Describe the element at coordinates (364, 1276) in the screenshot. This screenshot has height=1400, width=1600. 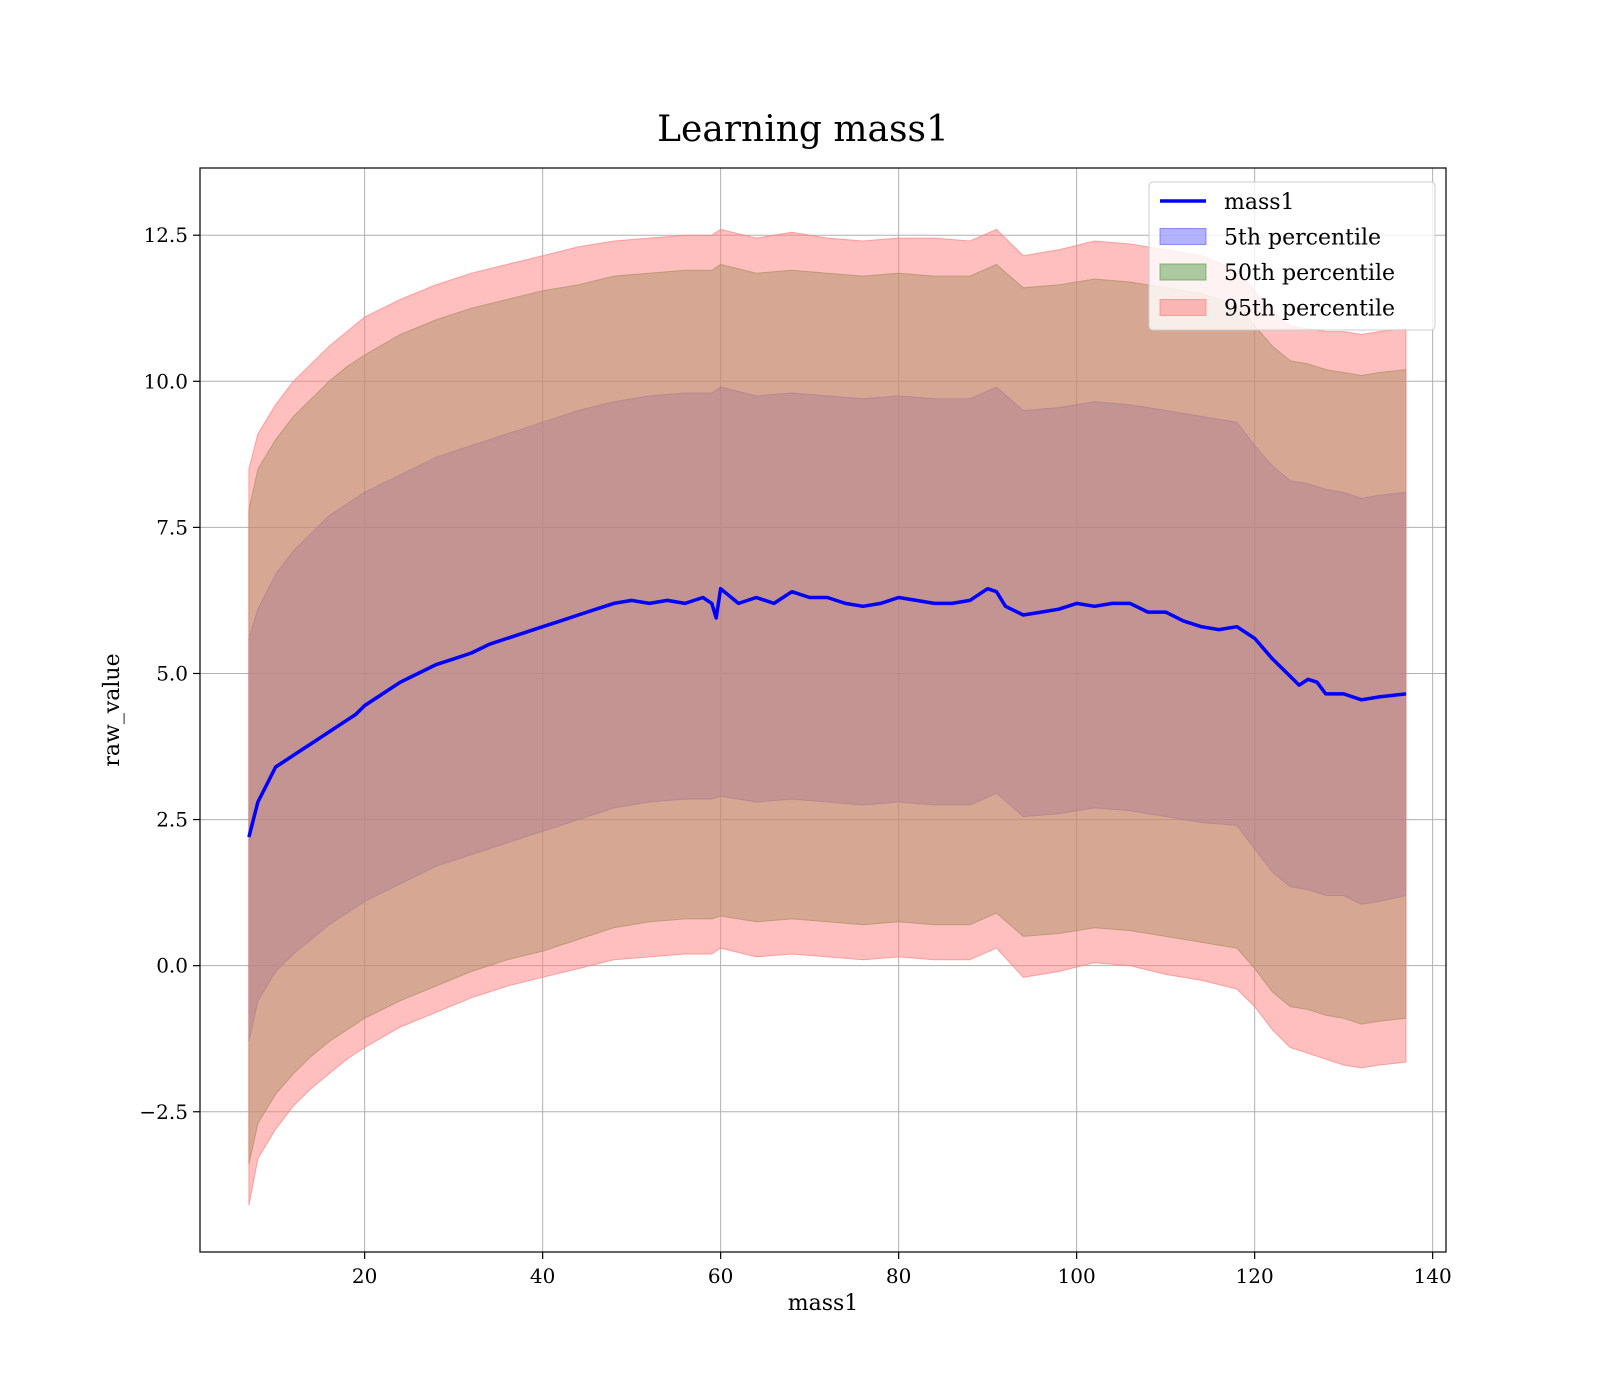
I see `x-tick-label: 20` at that location.